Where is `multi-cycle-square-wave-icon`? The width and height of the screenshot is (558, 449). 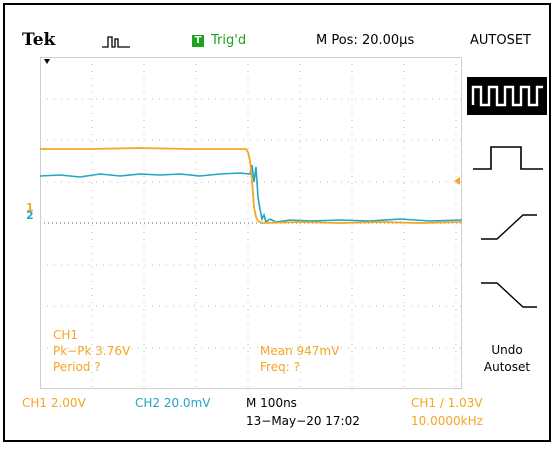
multi-cycle-square-wave-icon is located at coordinates (507, 96).